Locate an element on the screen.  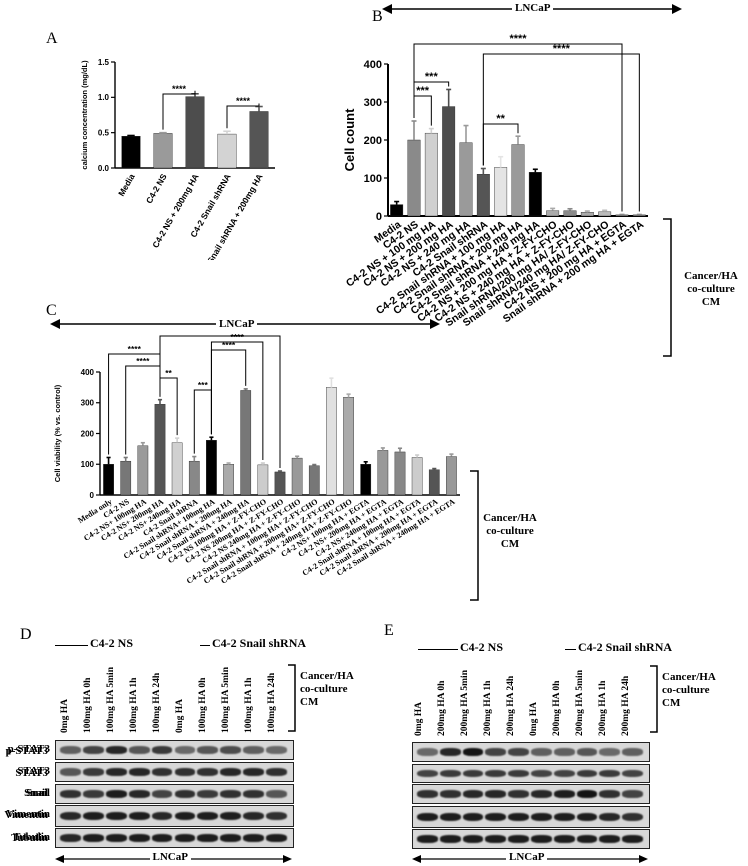
bracket is located at coordinates (654, 699).